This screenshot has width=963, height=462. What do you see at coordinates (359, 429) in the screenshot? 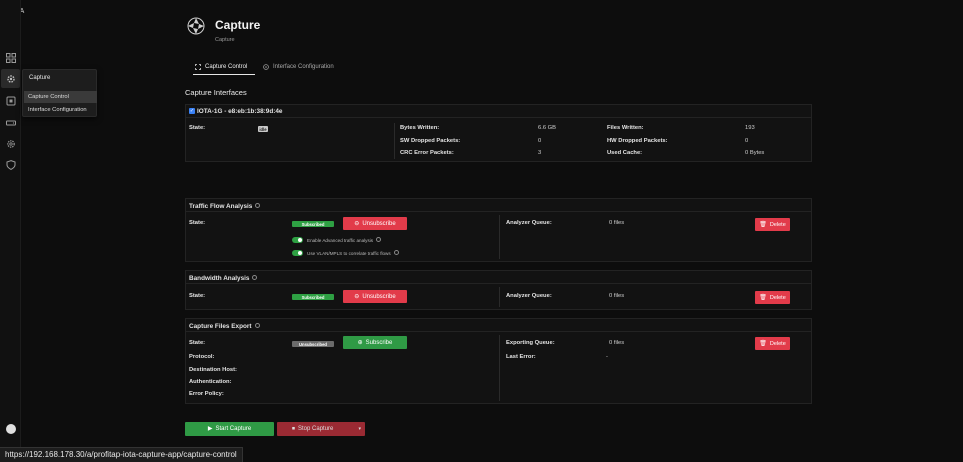
I see `chevron-down-icon: ▾` at bounding box center [359, 429].